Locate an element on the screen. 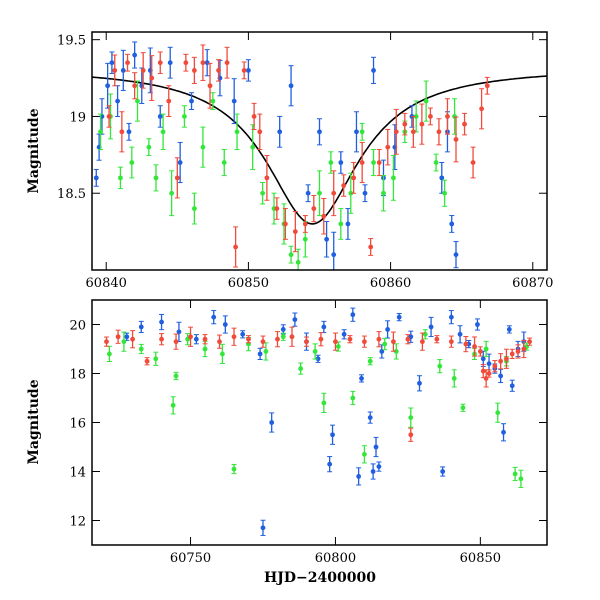 The height and width of the screenshot is (600, 600). x-tick-label: 60750 is located at coordinates (190, 558).